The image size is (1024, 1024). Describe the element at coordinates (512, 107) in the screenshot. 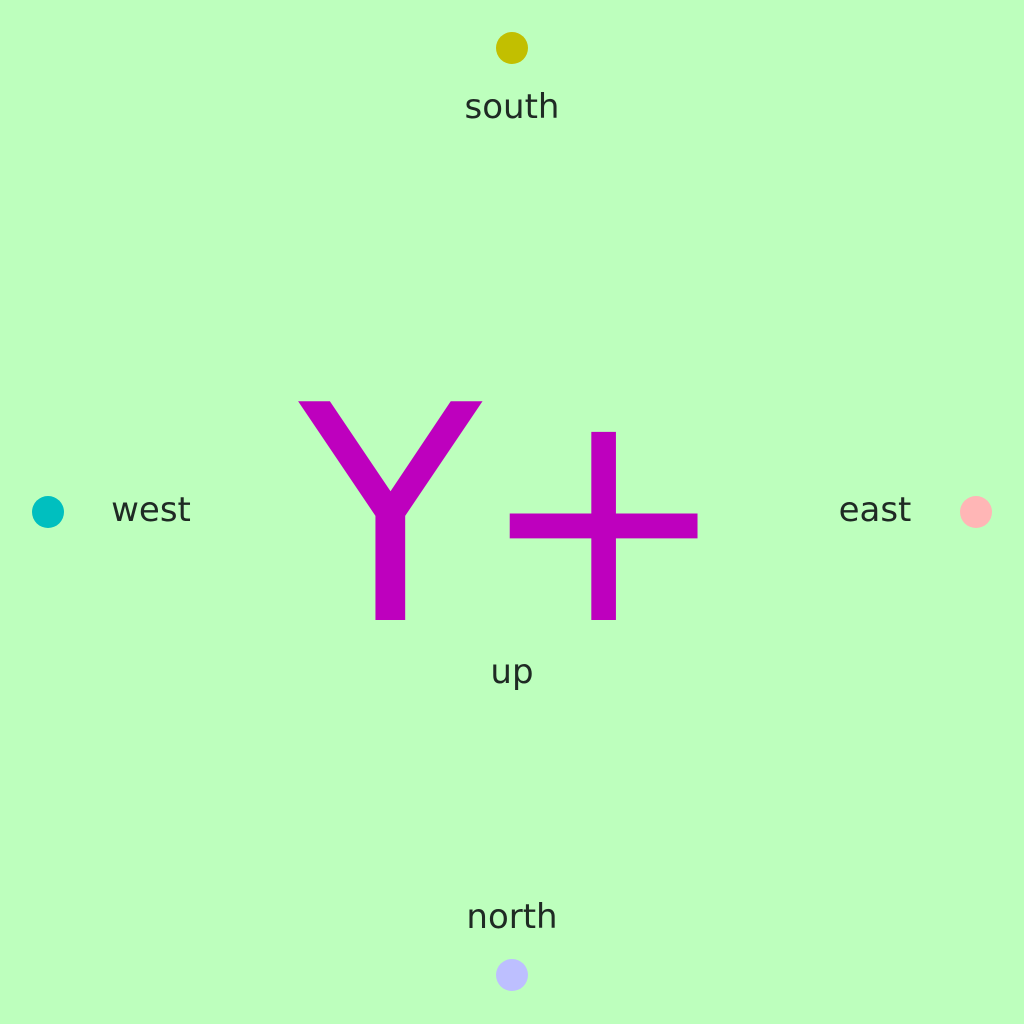

I see `south-label: south` at that location.